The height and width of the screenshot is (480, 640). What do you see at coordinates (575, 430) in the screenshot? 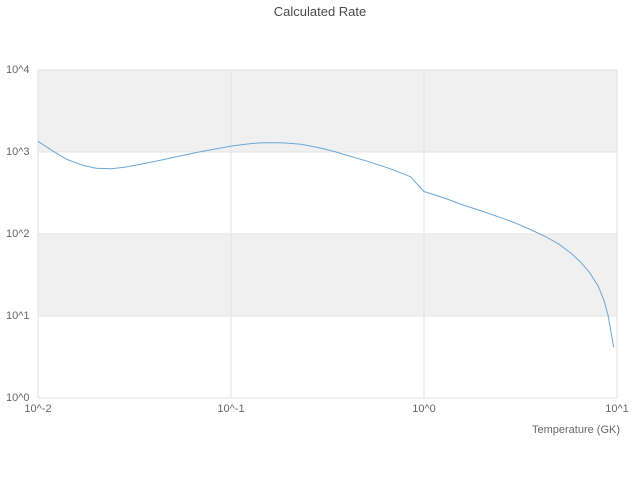
I see `x-axis-label: Temperature (GK)` at bounding box center [575, 430].